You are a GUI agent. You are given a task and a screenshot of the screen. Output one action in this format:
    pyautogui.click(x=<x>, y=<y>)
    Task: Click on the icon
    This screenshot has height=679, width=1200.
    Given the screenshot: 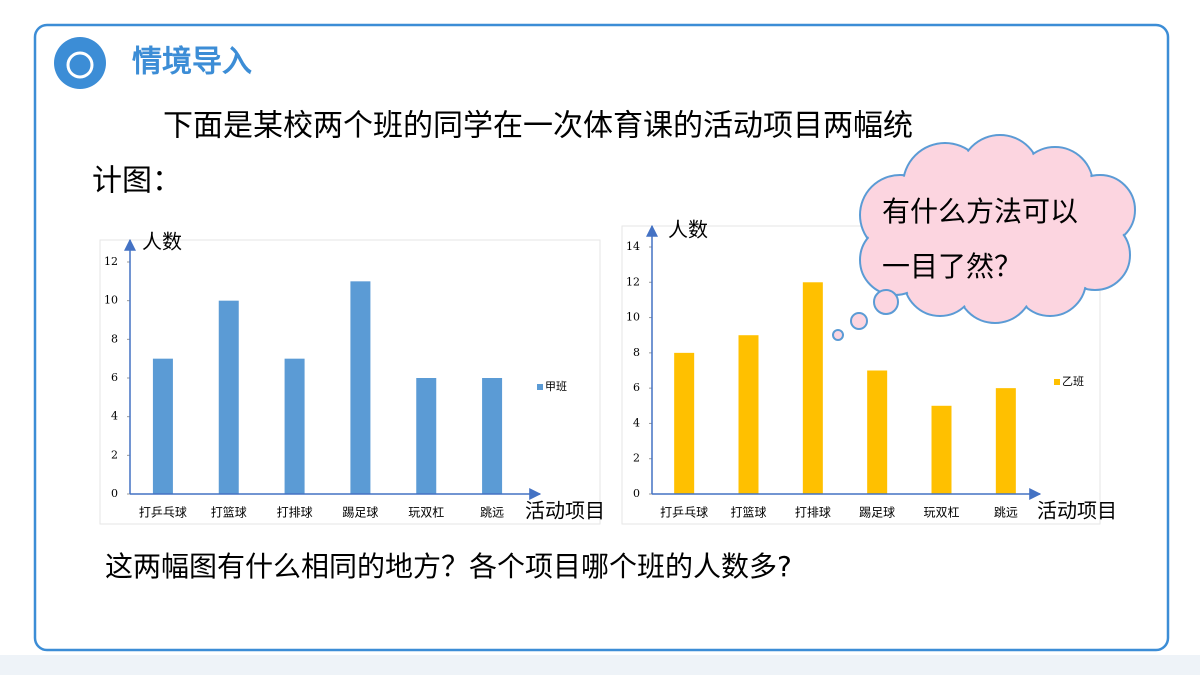 What is the action you would take?
    pyautogui.click(x=80, y=63)
    